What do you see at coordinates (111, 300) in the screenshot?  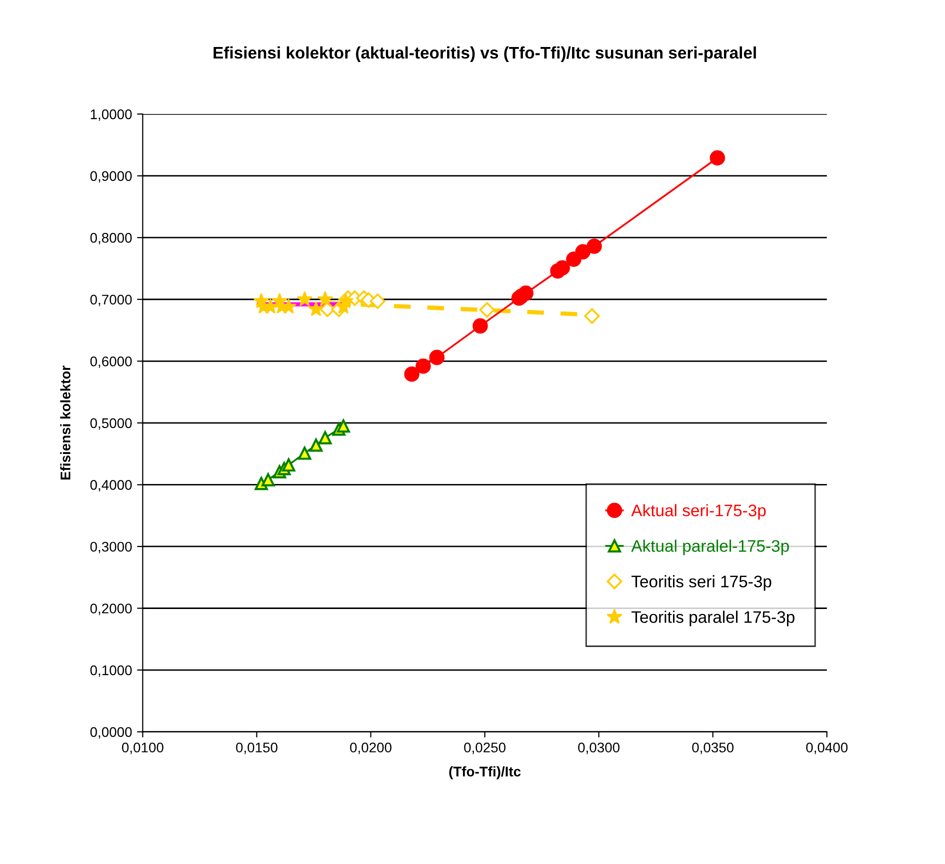 I see `y-tick-label: 0,7000` at bounding box center [111, 300].